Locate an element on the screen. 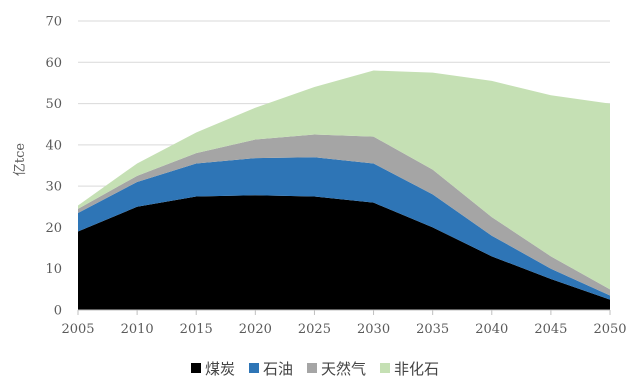  y-axis-label: 亿tce is located at coordinates (20, 160).